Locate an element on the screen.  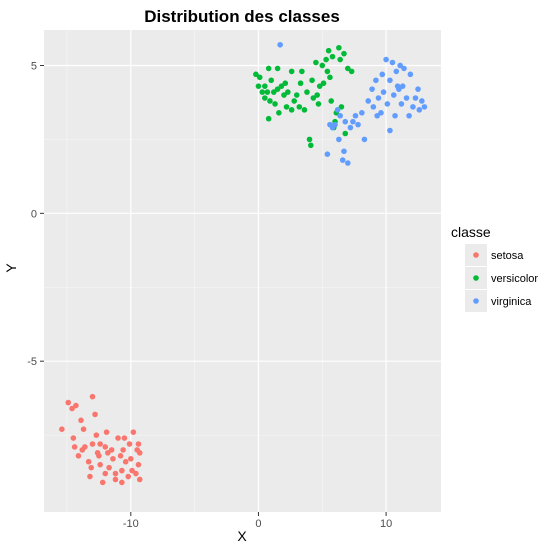
legend-label-virginica: virginica is located at coordinates (511, 302).